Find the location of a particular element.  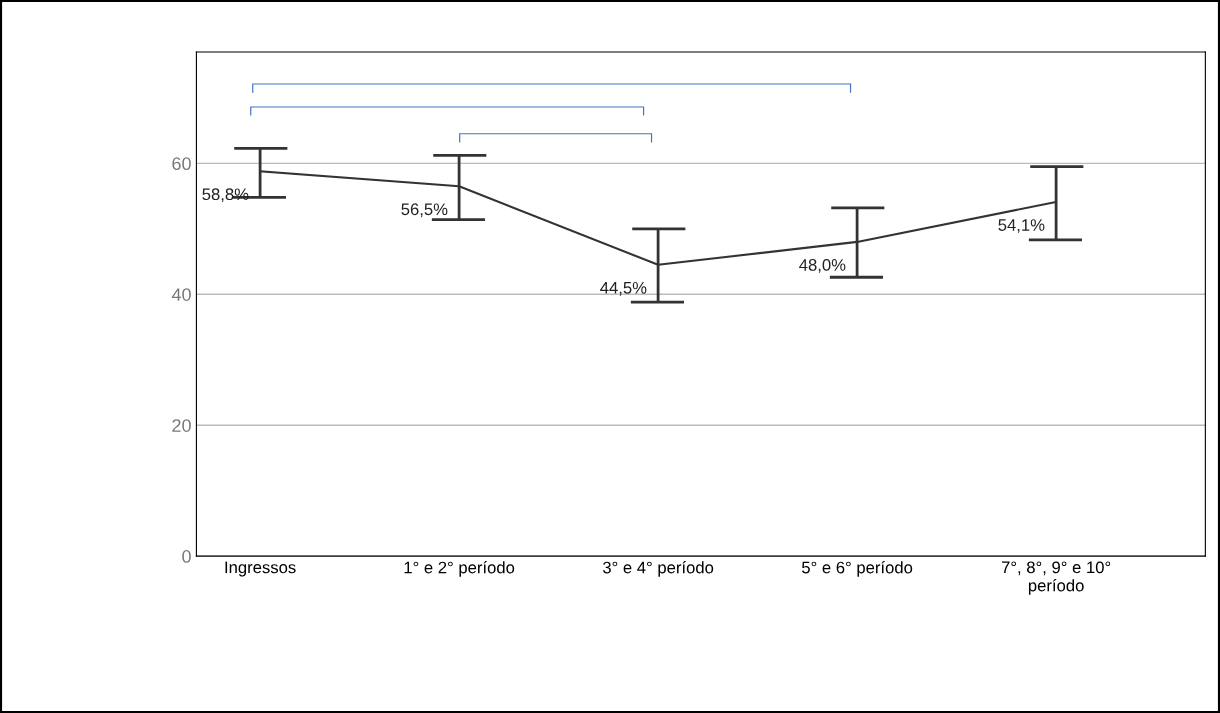

data-label: 58,8% is located at coordinates (225, 195).